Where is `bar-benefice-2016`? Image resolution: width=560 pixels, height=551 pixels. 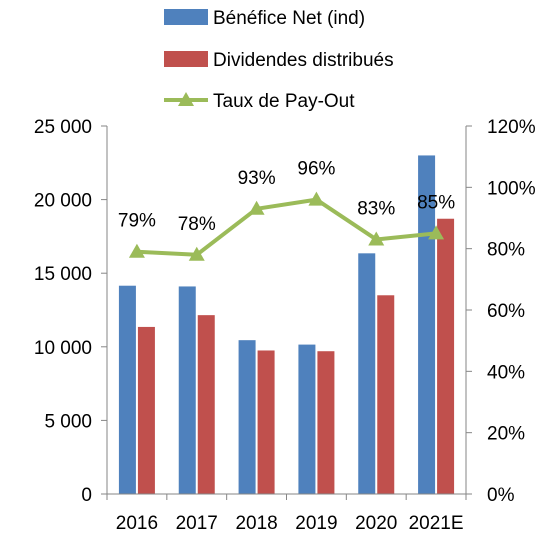 bar-benefice-2016 is located at coordinates (127, 389).